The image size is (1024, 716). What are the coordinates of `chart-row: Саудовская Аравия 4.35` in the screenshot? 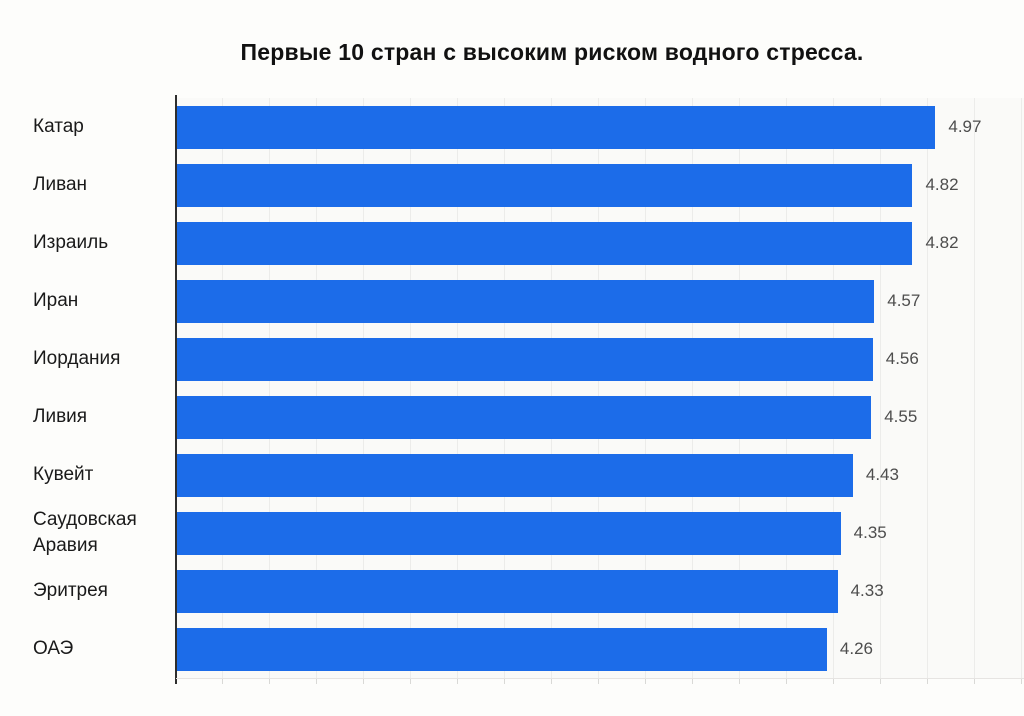 It's located at (512, 533).